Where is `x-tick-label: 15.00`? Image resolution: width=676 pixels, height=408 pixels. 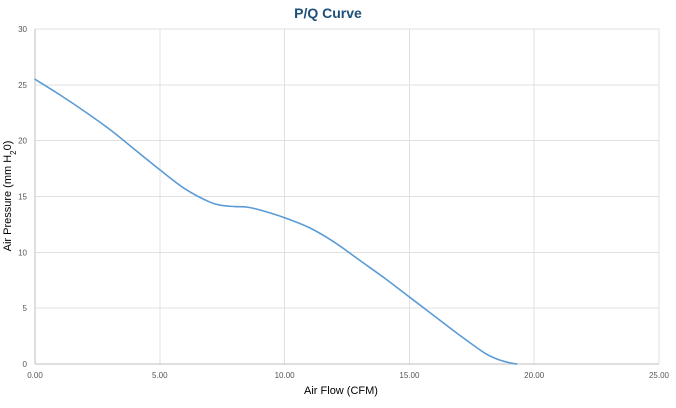 x-tick-label: 15.00 is located at coordinates (409, 375).